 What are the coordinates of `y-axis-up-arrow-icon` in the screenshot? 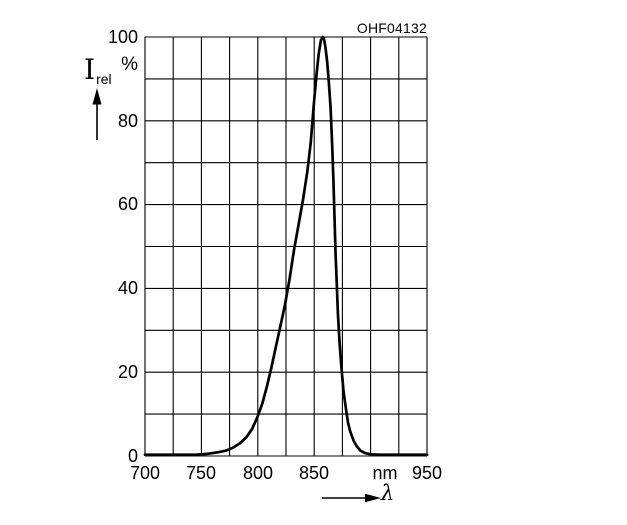 It's located at (97, 114).